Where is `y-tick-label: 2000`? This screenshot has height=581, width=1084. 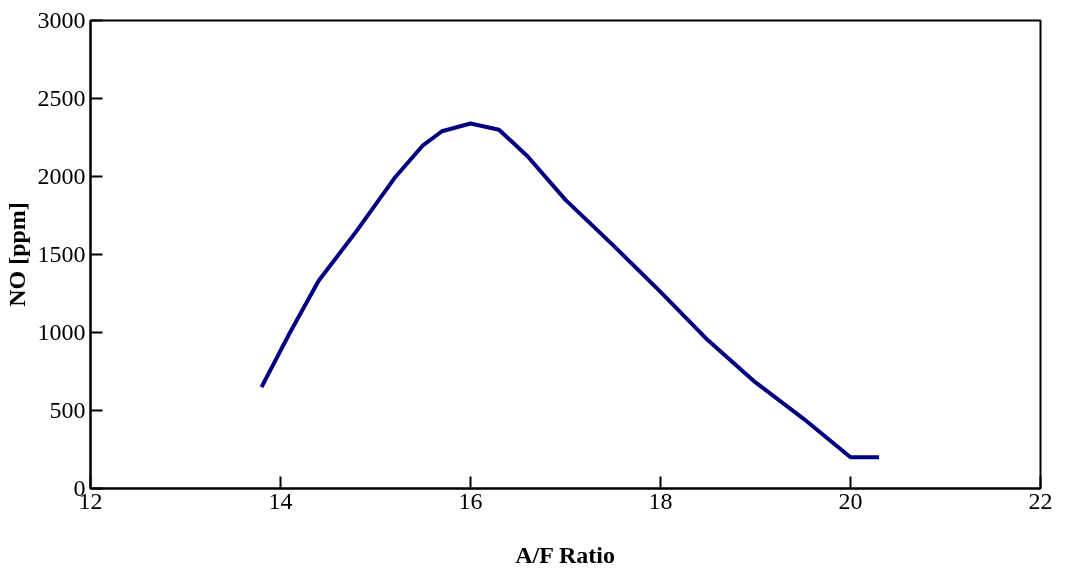 y-tick-label: 2000 is located at coordinates (61, 176).